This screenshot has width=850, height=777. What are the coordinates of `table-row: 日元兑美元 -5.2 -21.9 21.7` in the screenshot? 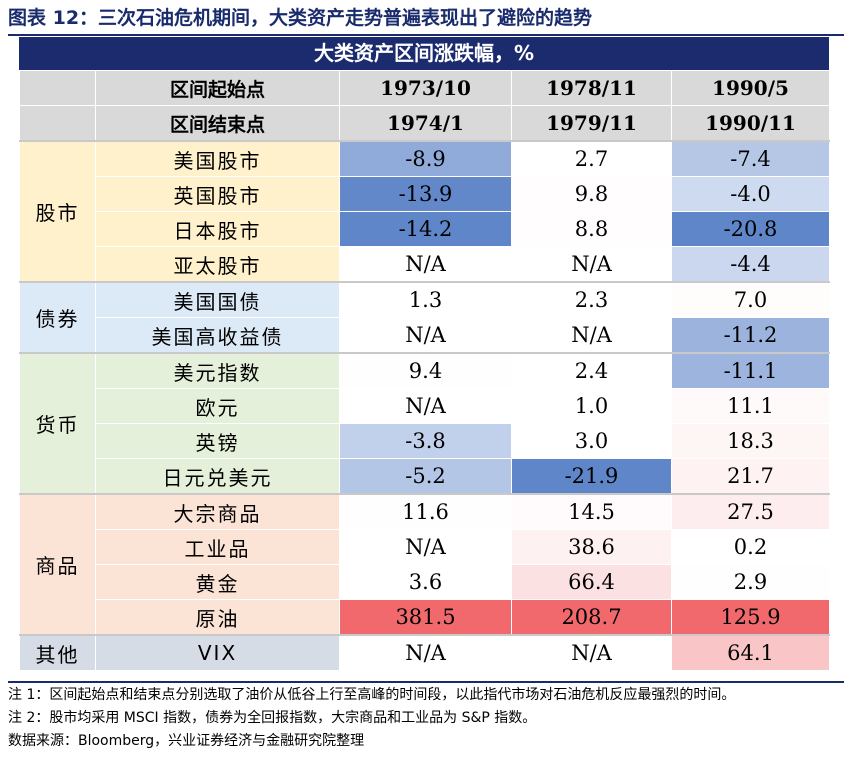 It's located at (425, 476).